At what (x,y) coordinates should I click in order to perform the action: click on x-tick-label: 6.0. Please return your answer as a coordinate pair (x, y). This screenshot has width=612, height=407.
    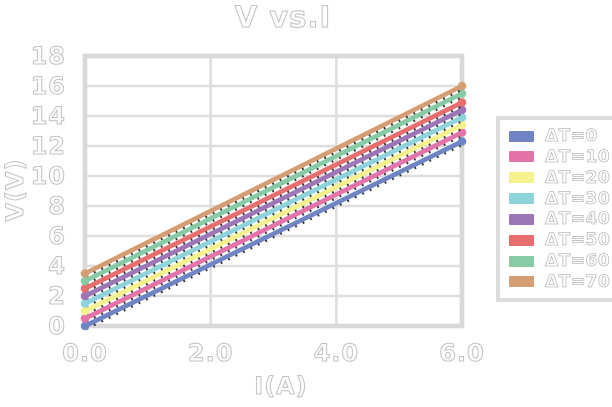
    Looking at the image, I should click on (462, 353).